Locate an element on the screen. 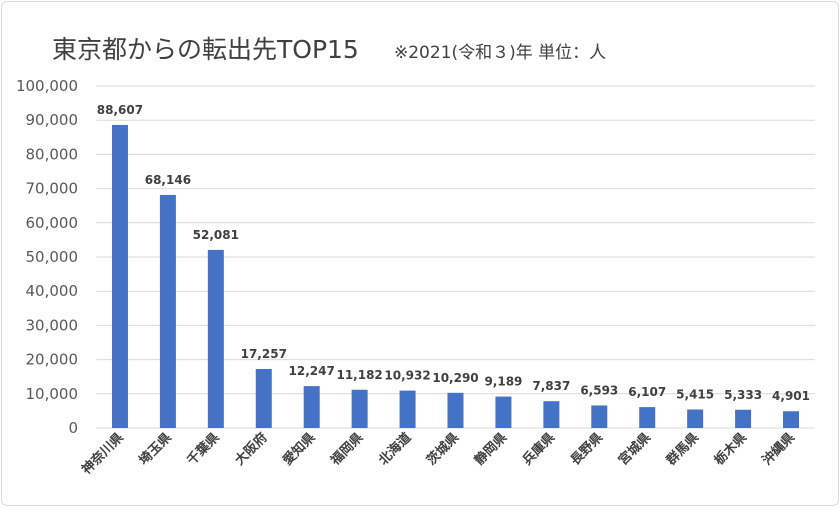  y-tick-label: 100,000 is located at coordinates (47, 86).